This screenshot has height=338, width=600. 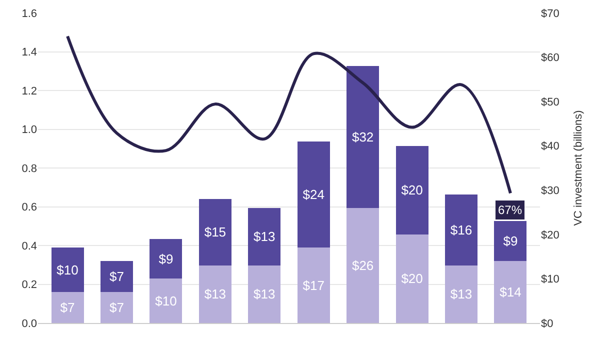 I want to click on data-label: $15, so click(x=215, y=232).